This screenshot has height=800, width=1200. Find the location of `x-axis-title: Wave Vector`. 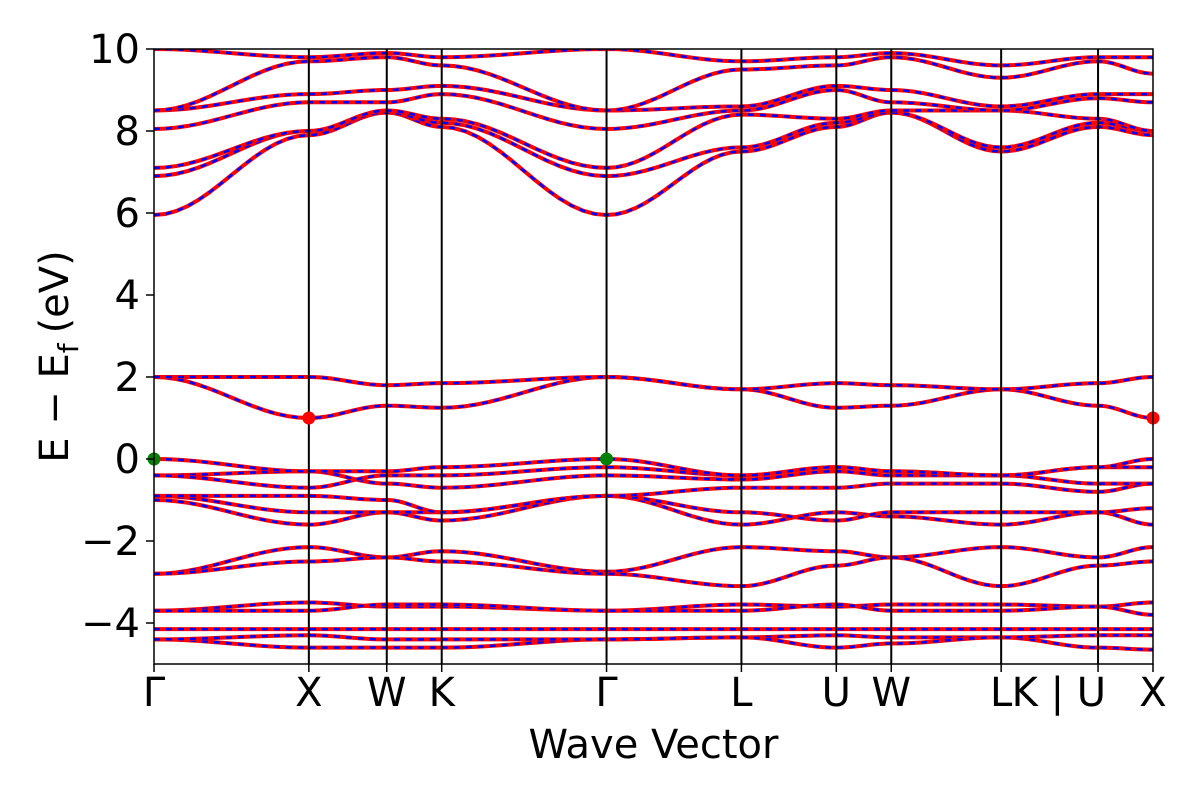

x-axis-title: Wave Vector is located at coordinates (654, 745).